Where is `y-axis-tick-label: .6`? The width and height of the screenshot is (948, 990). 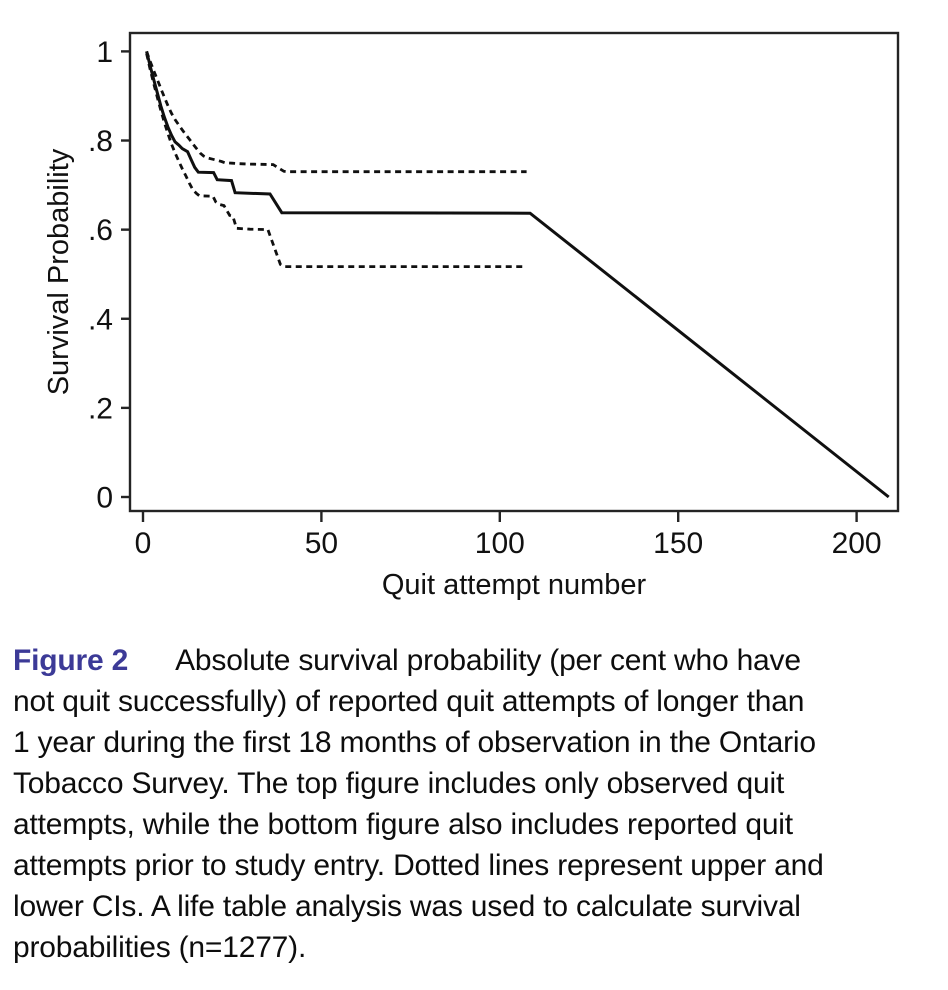 y-axis-tick-label: .6 is located at coordinates (100, 230).